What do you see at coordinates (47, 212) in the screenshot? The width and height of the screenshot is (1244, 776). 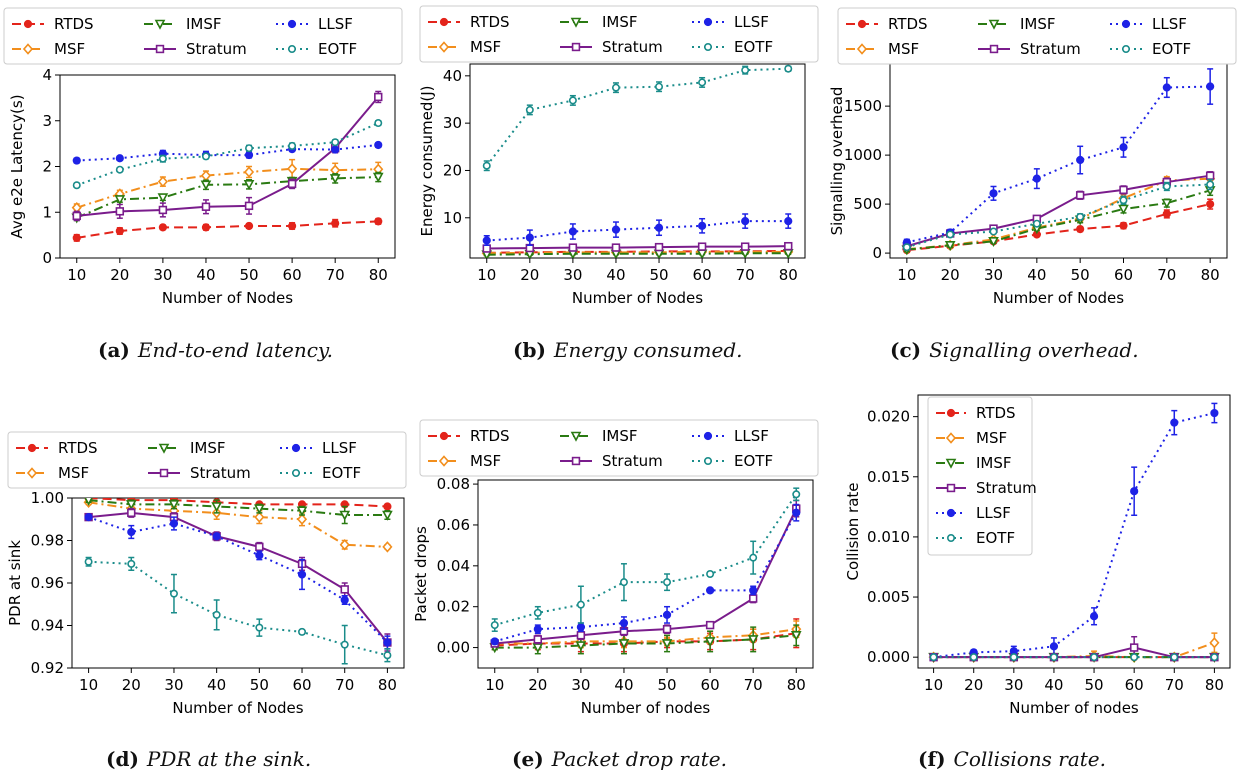 I see `y-tick-label: 1` at bounding box center [47, 212].